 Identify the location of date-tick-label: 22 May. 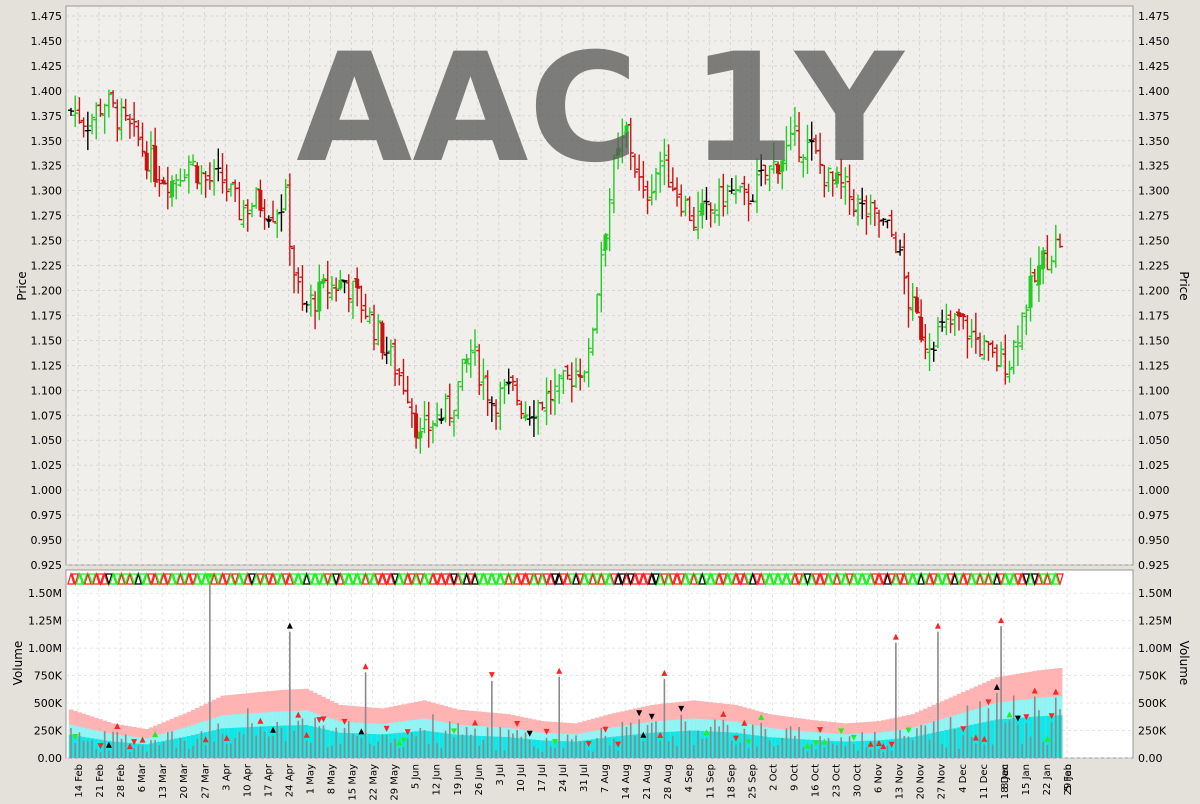
(374, 782).